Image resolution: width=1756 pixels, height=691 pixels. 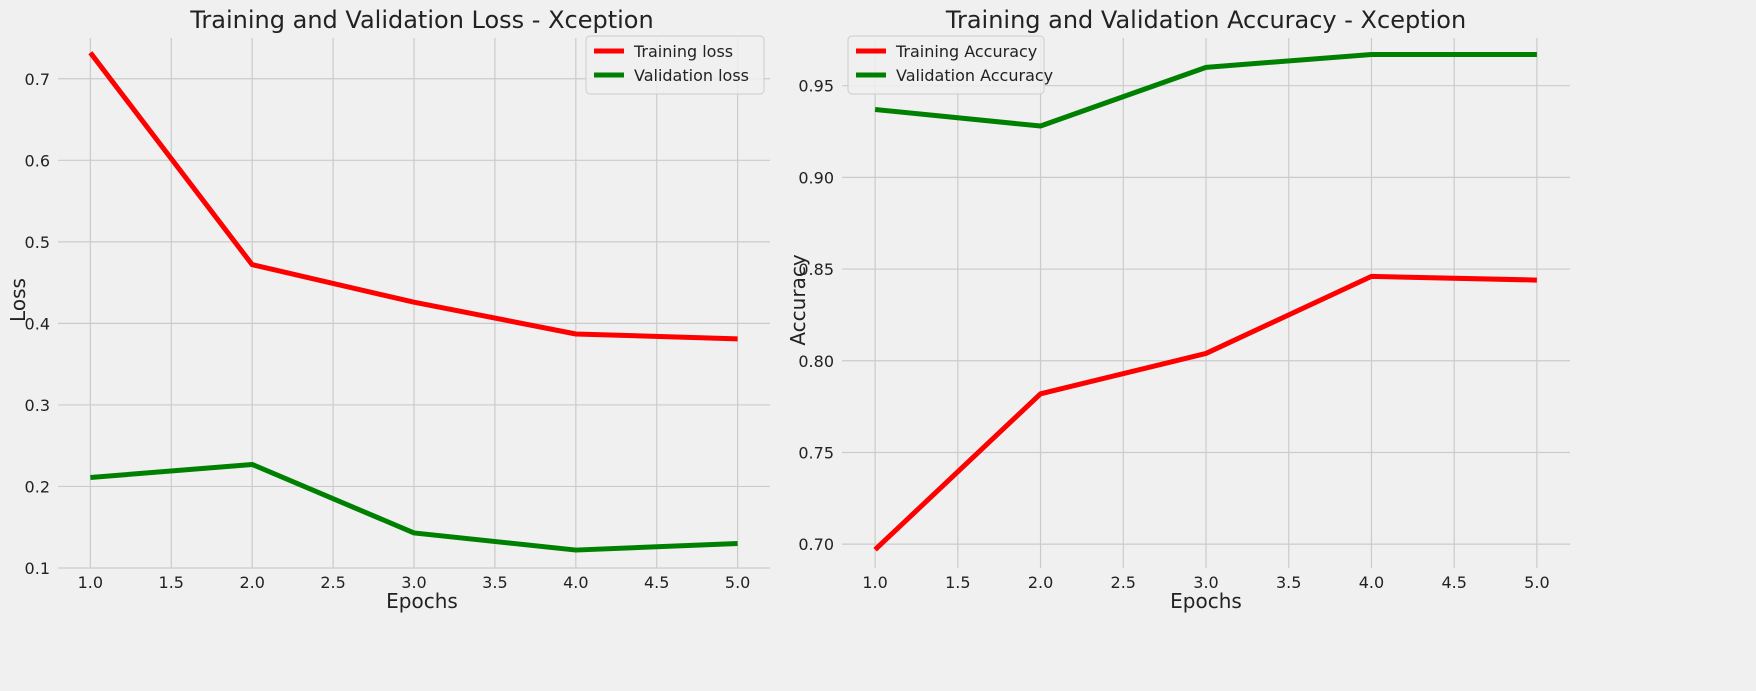 What do you see at coordinates (798, 299) in the screenshot?
I see `y-axis-label: Accuracy` at bounding box center [798, 299].